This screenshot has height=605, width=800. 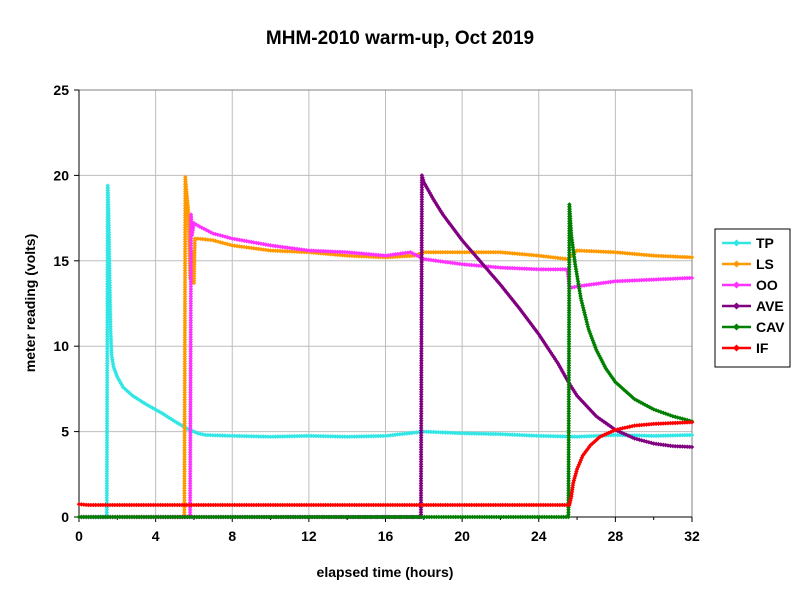 I want to click on y-tick-label: 15, so click(x=61, y=261).